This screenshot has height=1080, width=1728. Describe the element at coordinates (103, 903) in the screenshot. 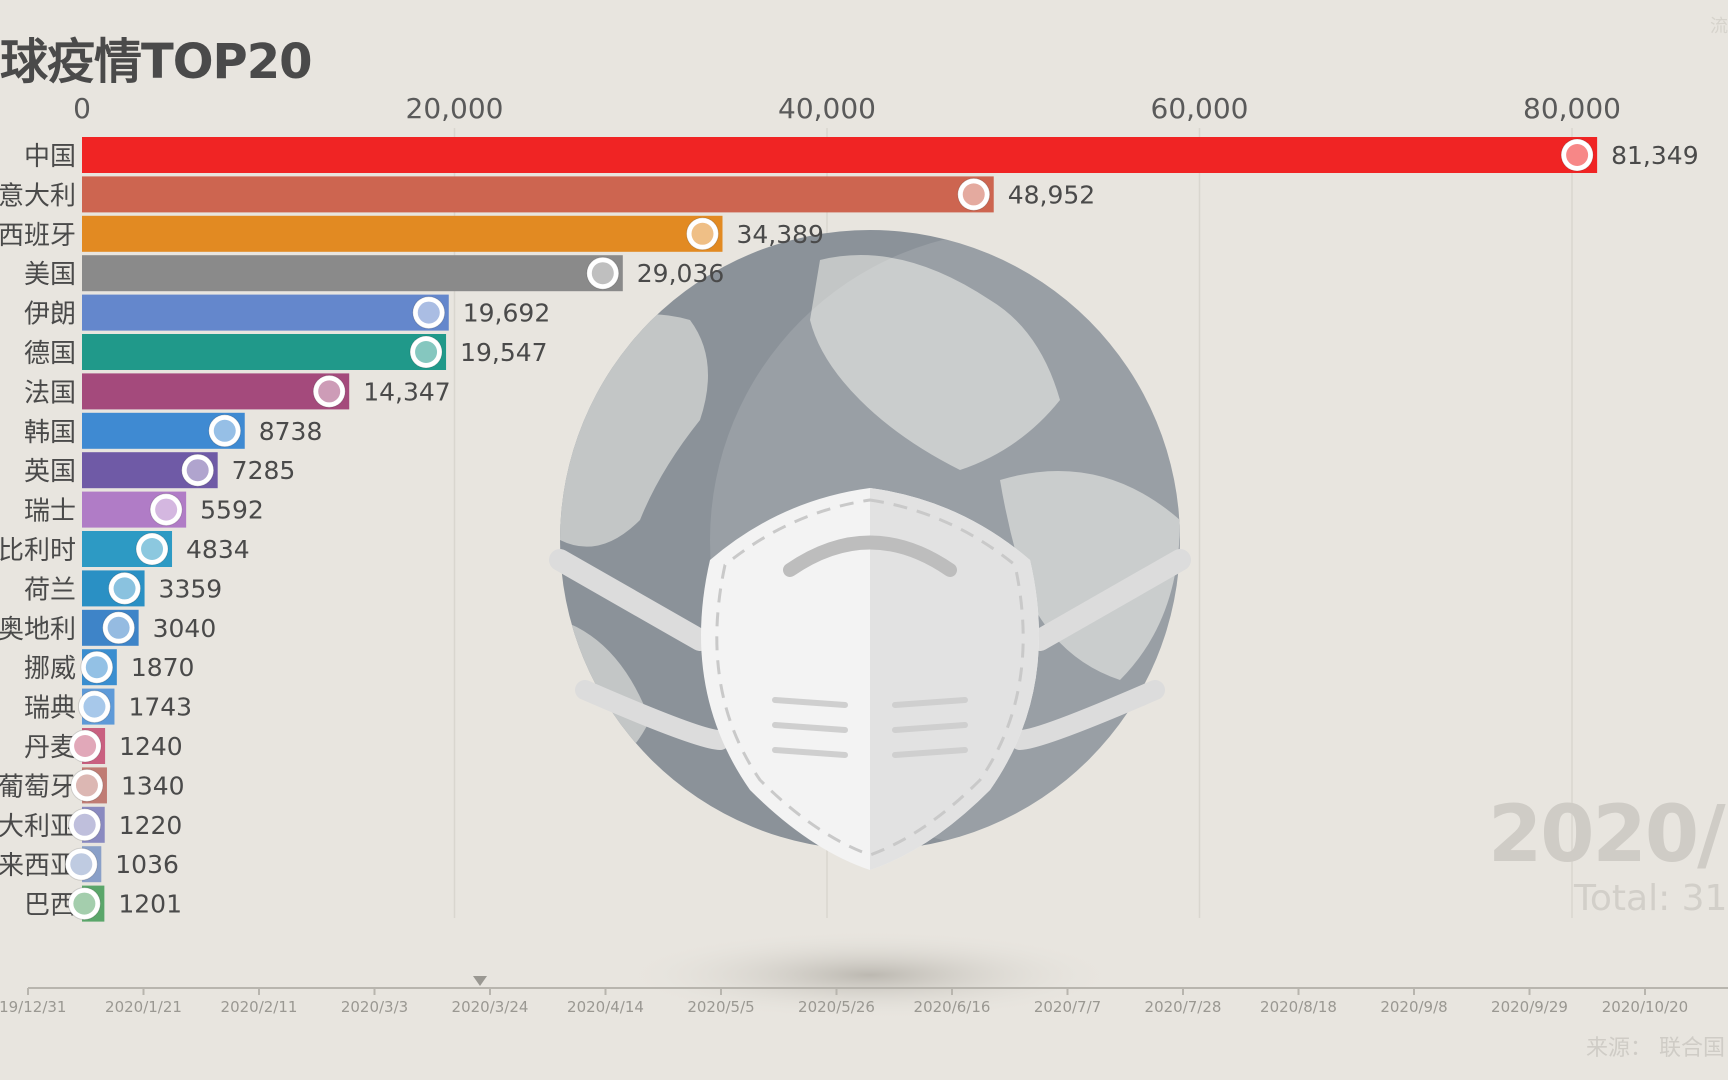

I see `bar-row: 巴西 1201` at that location.